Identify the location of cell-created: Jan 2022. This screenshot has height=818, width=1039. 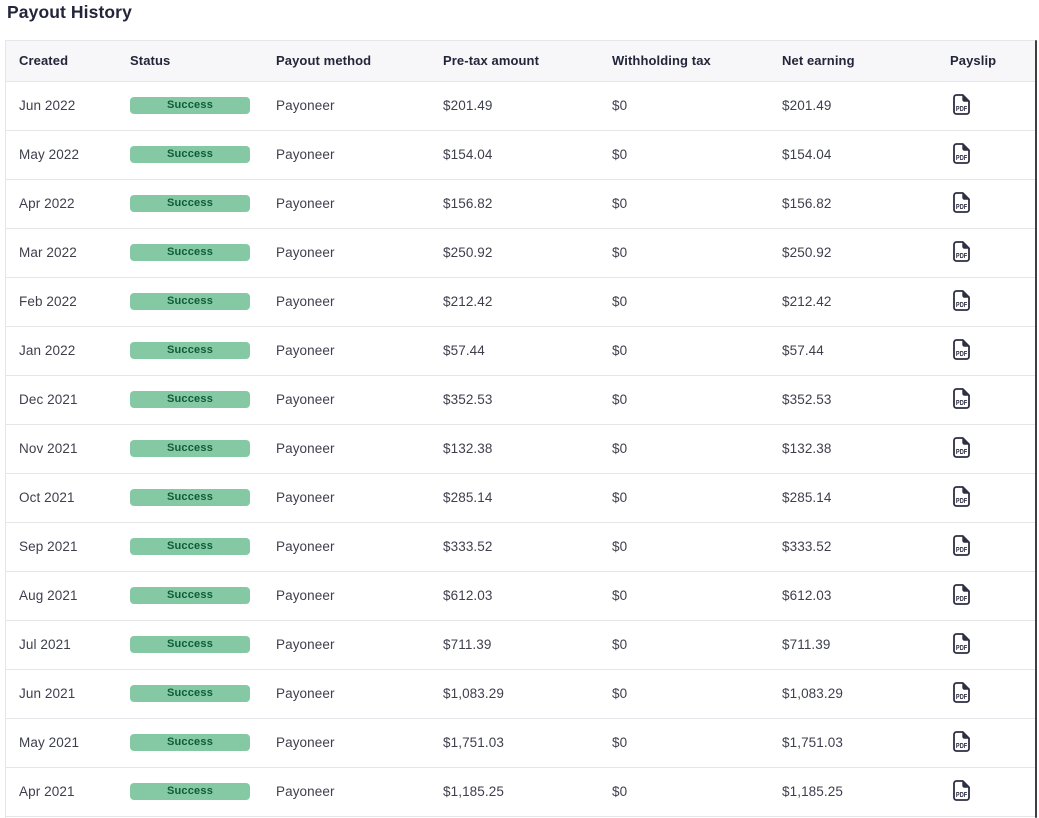
(61, 351).